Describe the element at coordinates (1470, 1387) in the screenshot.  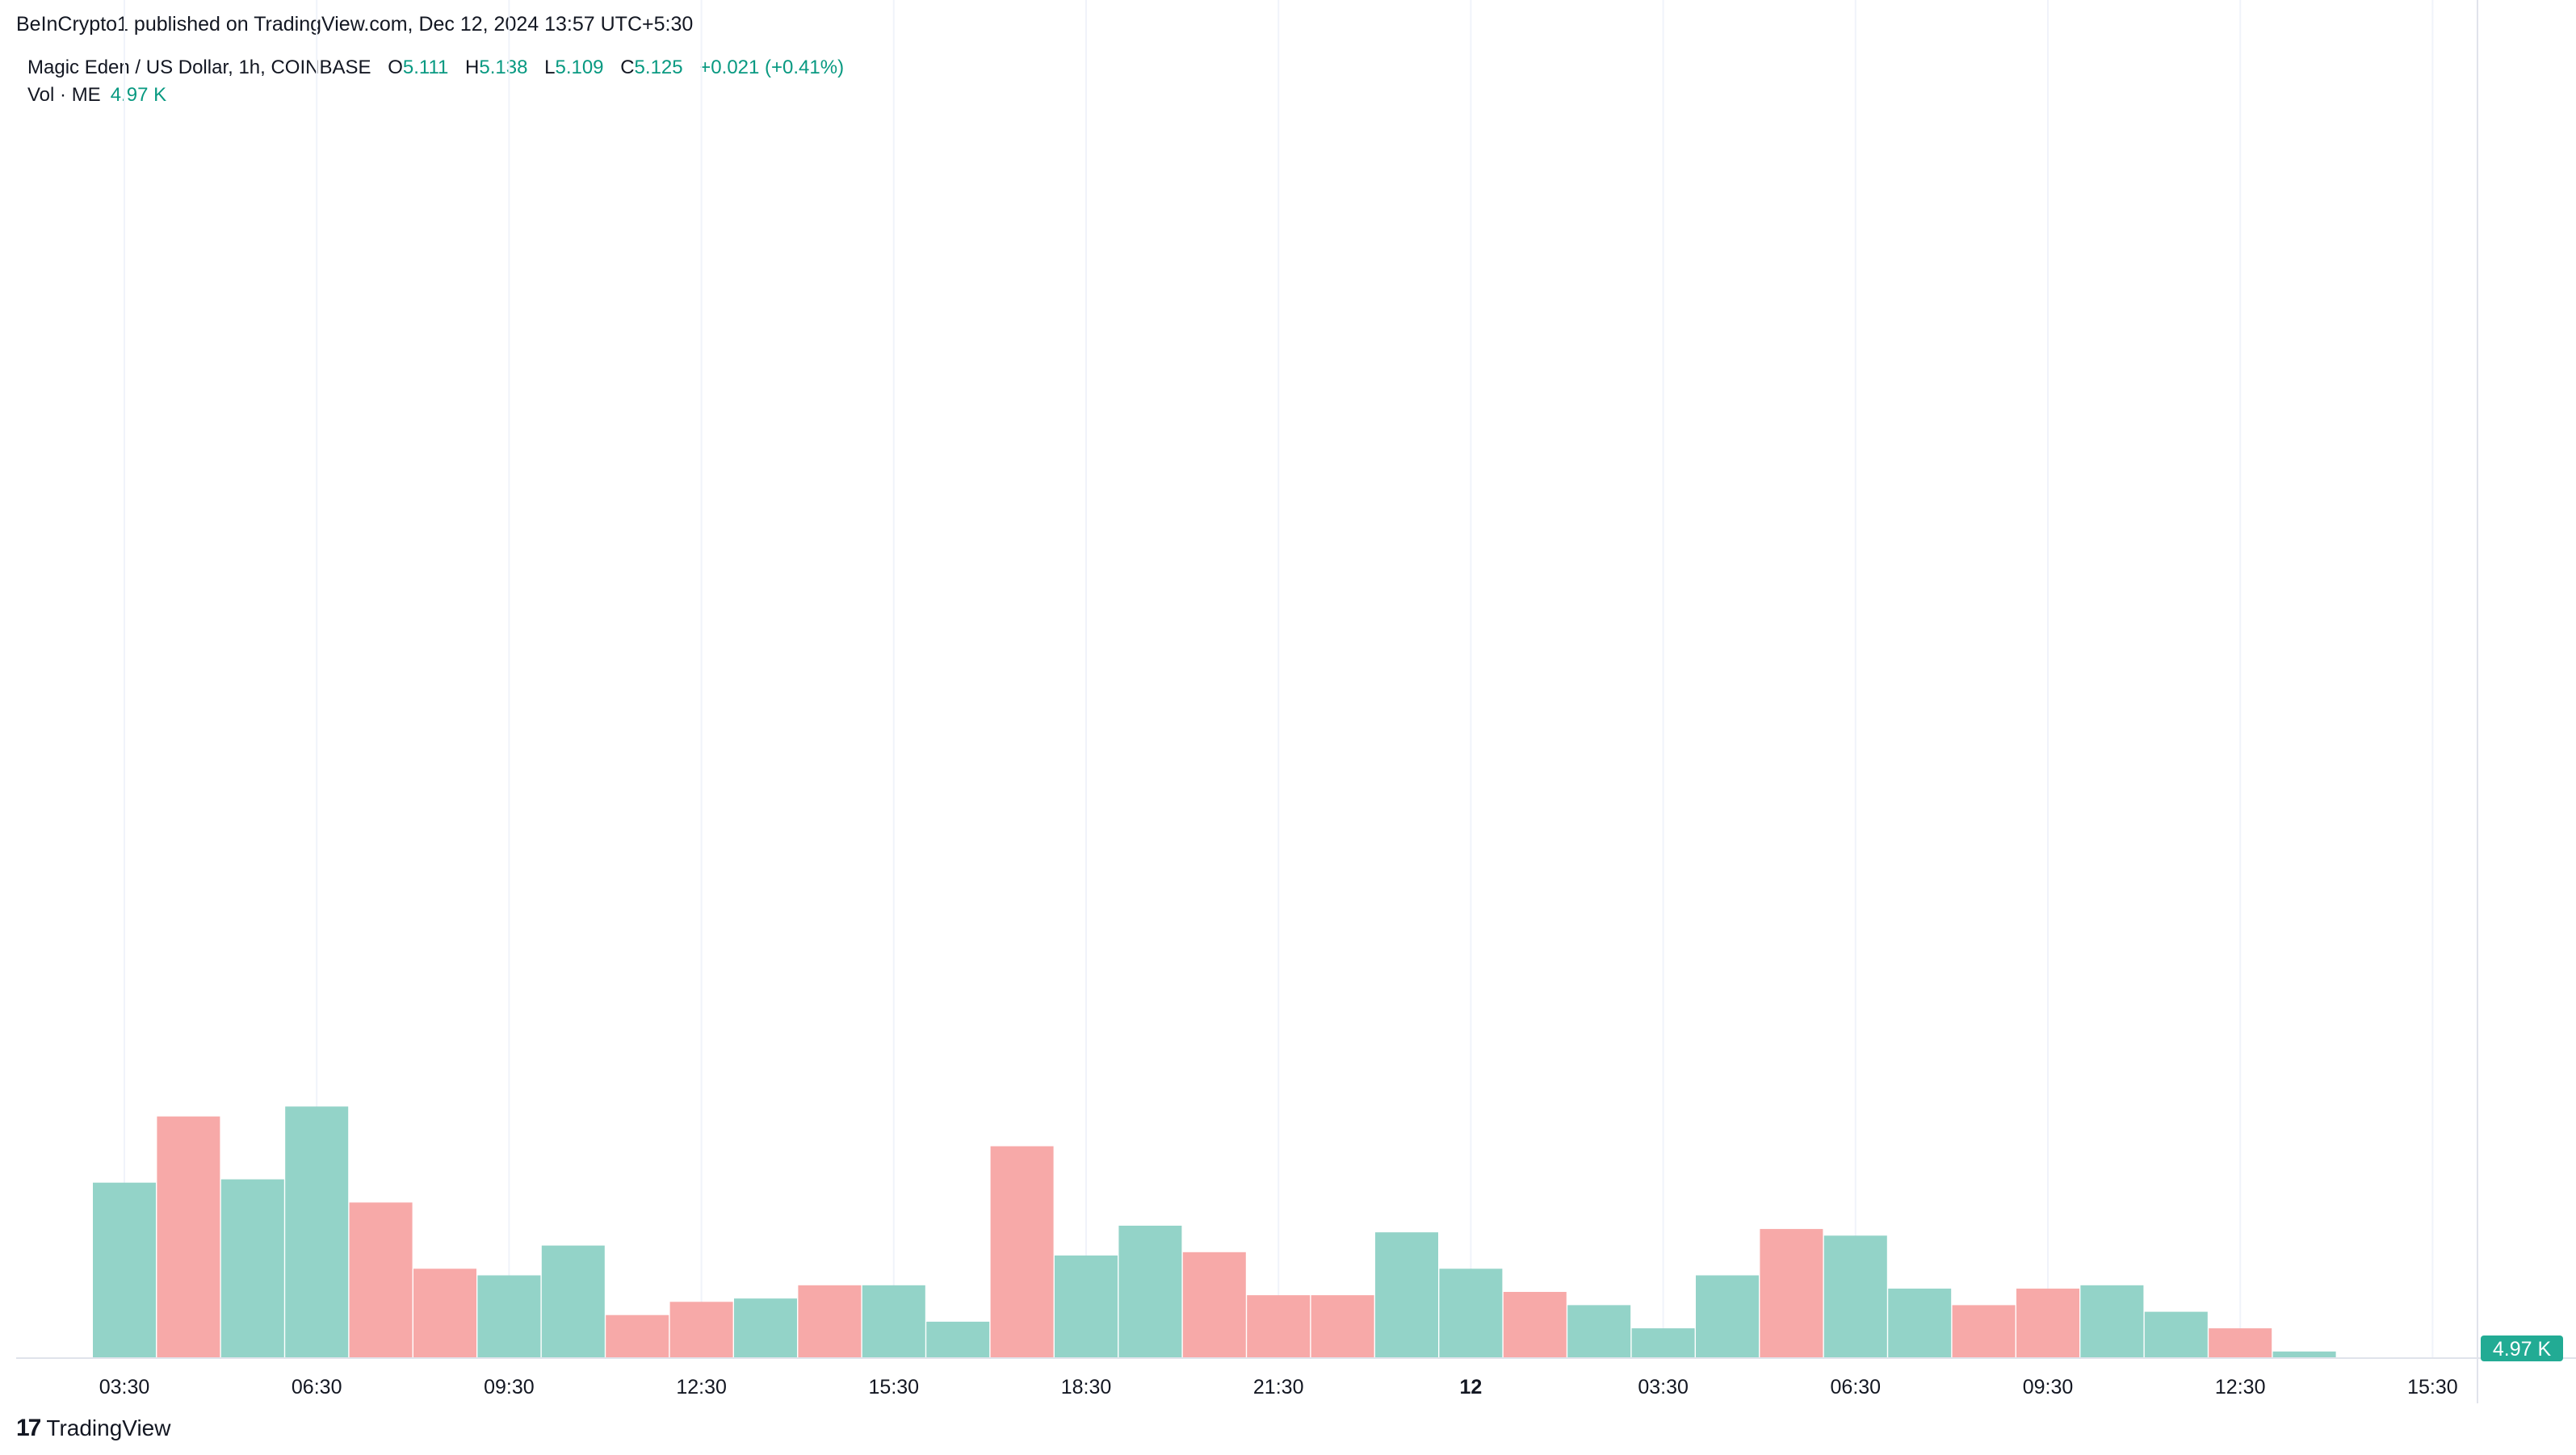
I see `time-tick-label: 12` at that location.